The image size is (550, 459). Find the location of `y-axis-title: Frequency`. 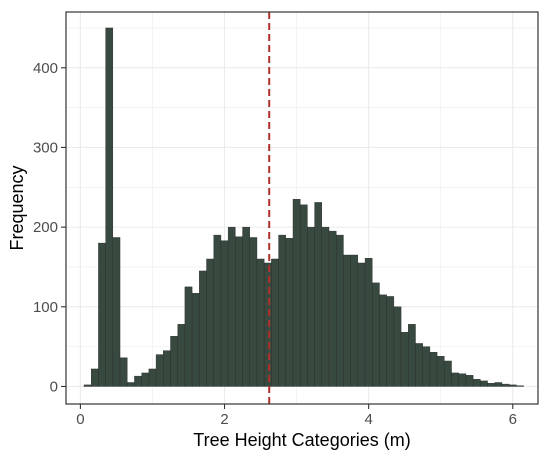

y-axis-title: Frequency is located at coordinates (17, 207).